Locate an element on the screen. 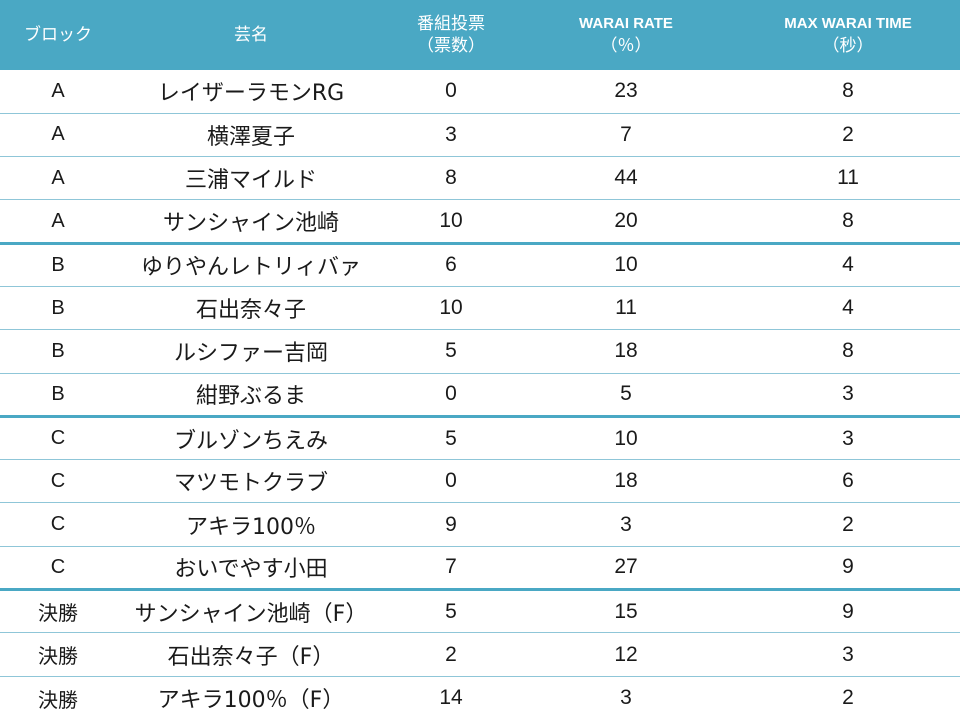 This screenshot has height=720, width=960. table-row: C おいでやす小田 7 27 9 is located at coordinates (480, 569).